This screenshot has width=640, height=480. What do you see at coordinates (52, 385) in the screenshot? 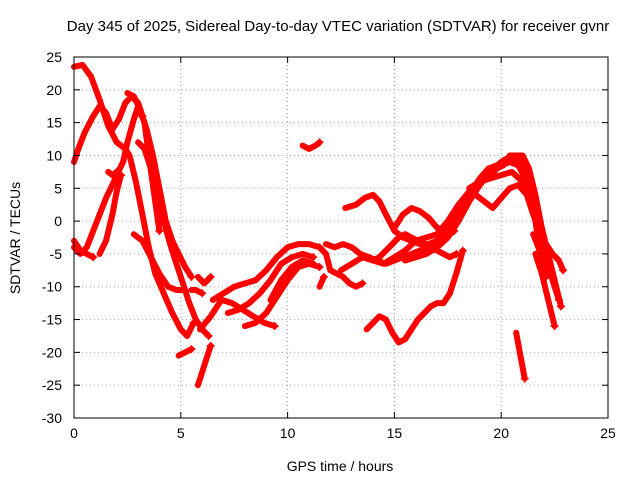
I see `y-tick-label: -25` at bounding box center [52, 385].